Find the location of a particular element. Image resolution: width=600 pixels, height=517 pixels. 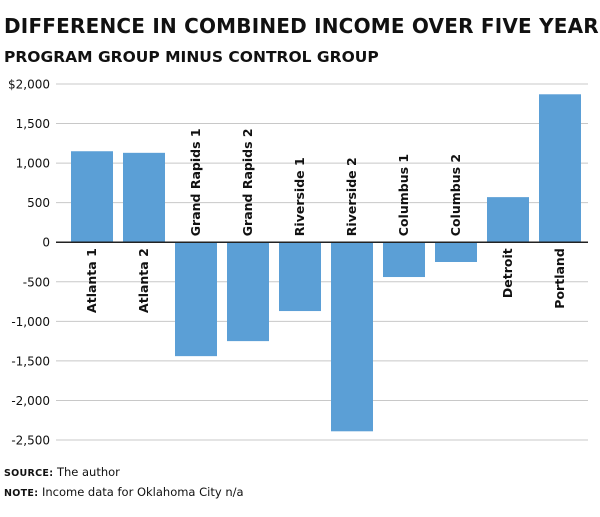

y-tick-label: -500 is located at coordinates (36, 282).